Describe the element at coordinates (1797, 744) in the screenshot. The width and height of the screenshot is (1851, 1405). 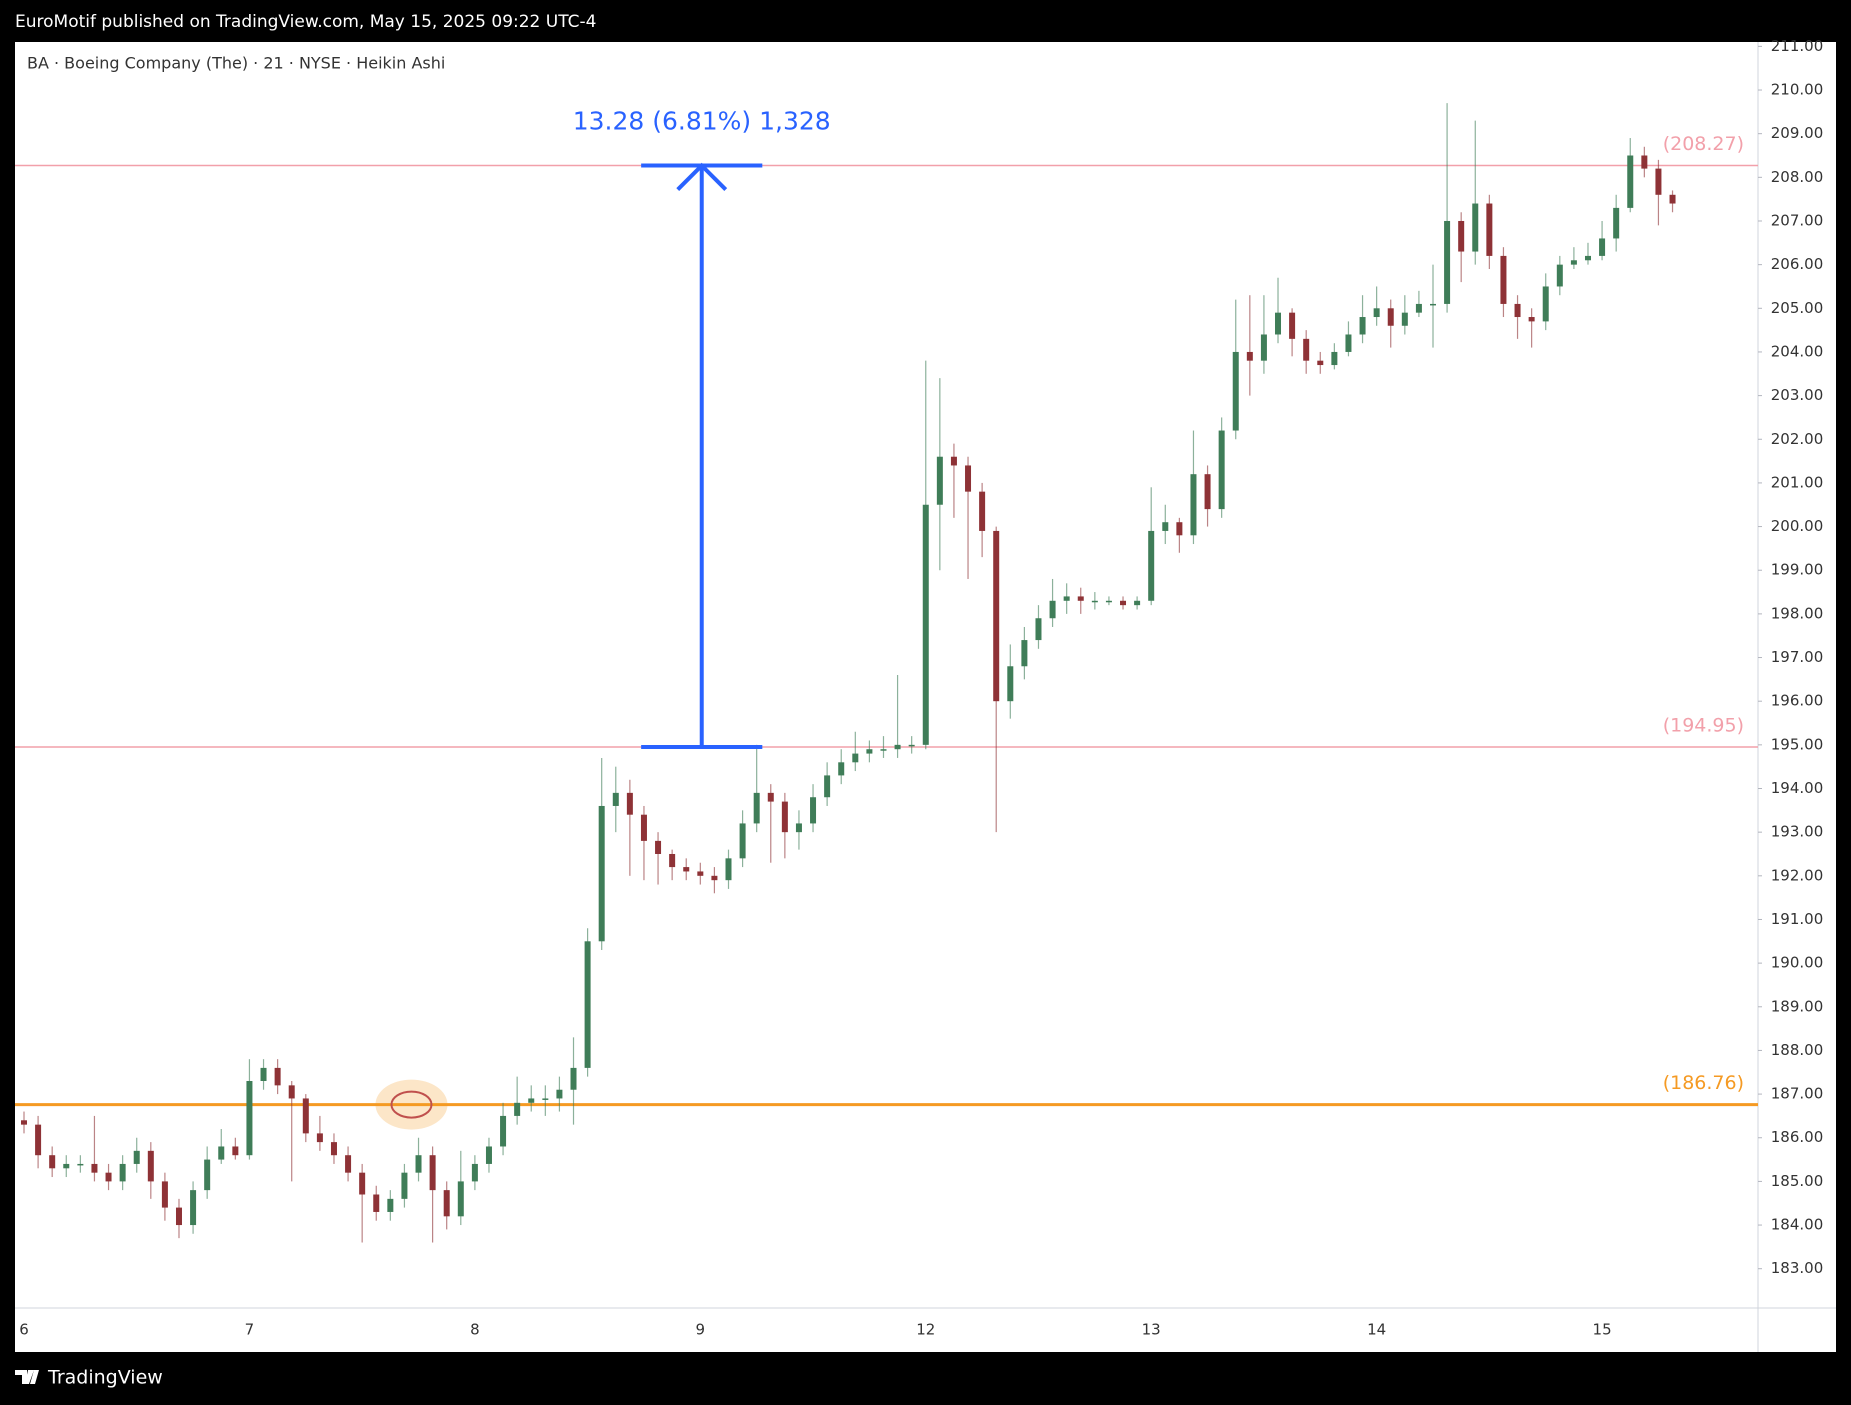
I see `y-tick-label: 195.00` at that location.